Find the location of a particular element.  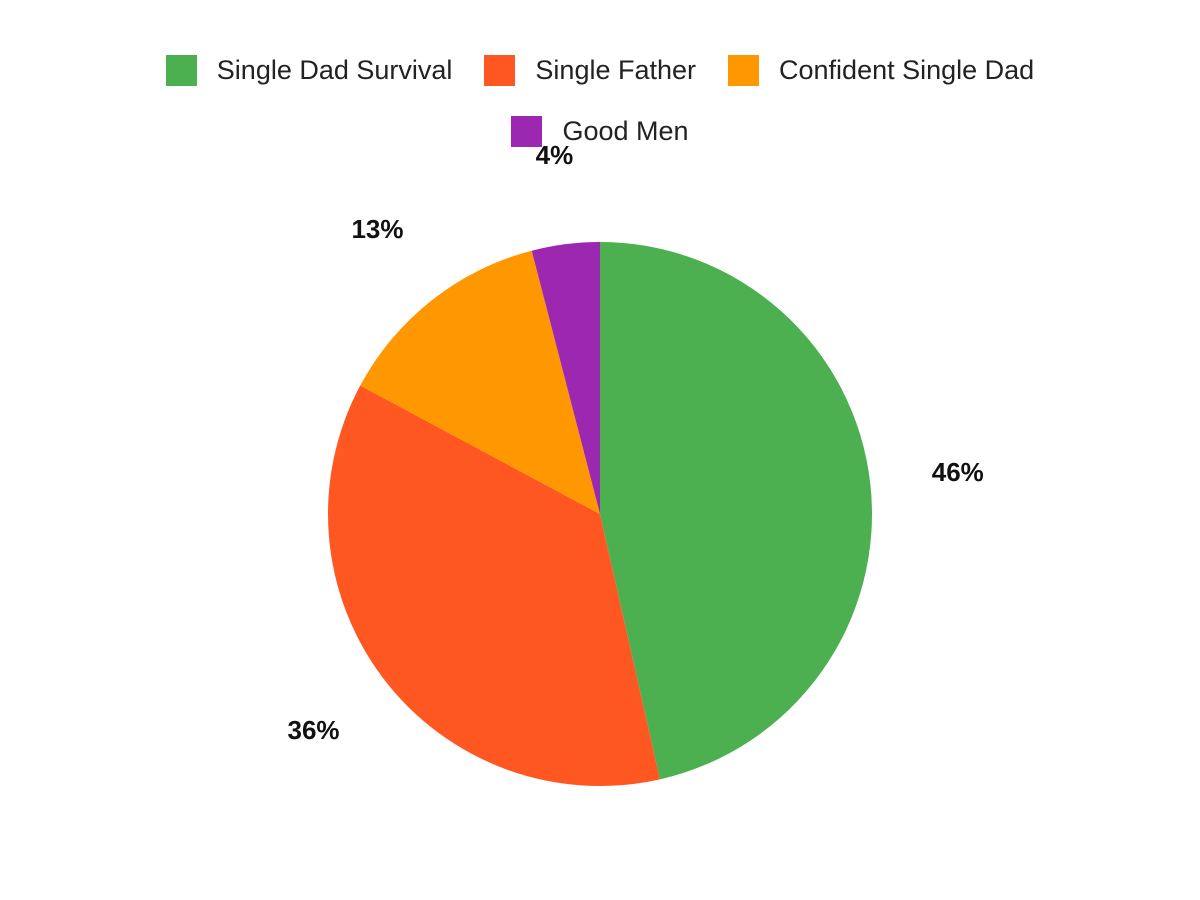

legend-item: Single Father is located at coordinates (590, 70).